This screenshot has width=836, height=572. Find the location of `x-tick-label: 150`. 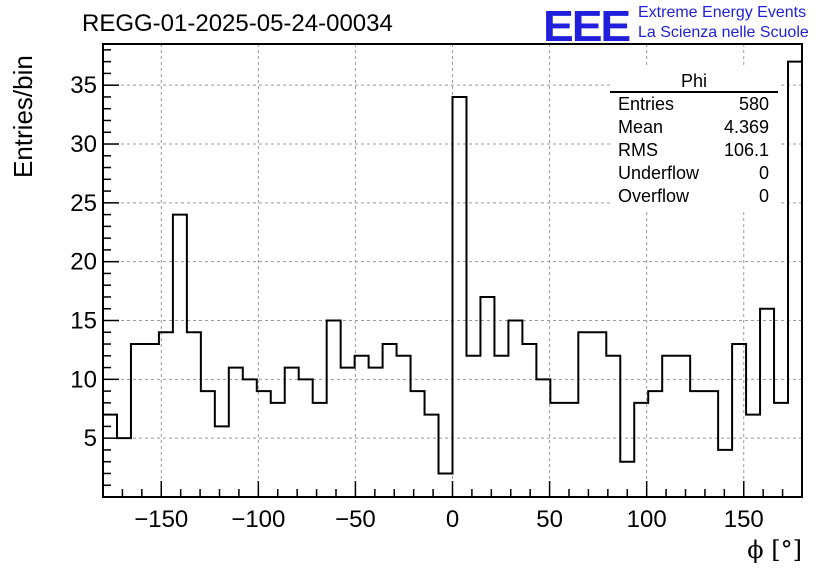

x-tick-label: 150 is located at coordinates (744, 519).